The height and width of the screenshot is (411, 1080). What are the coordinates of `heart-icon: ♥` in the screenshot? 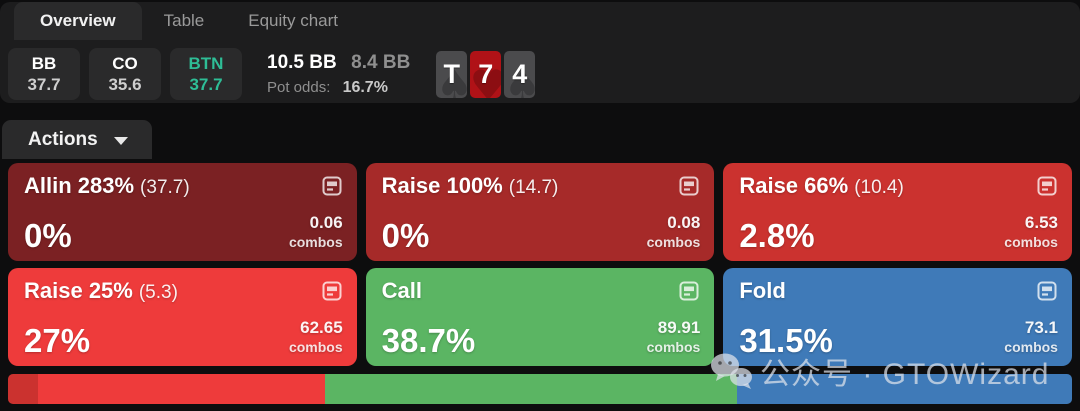 It's located at (486, 79).